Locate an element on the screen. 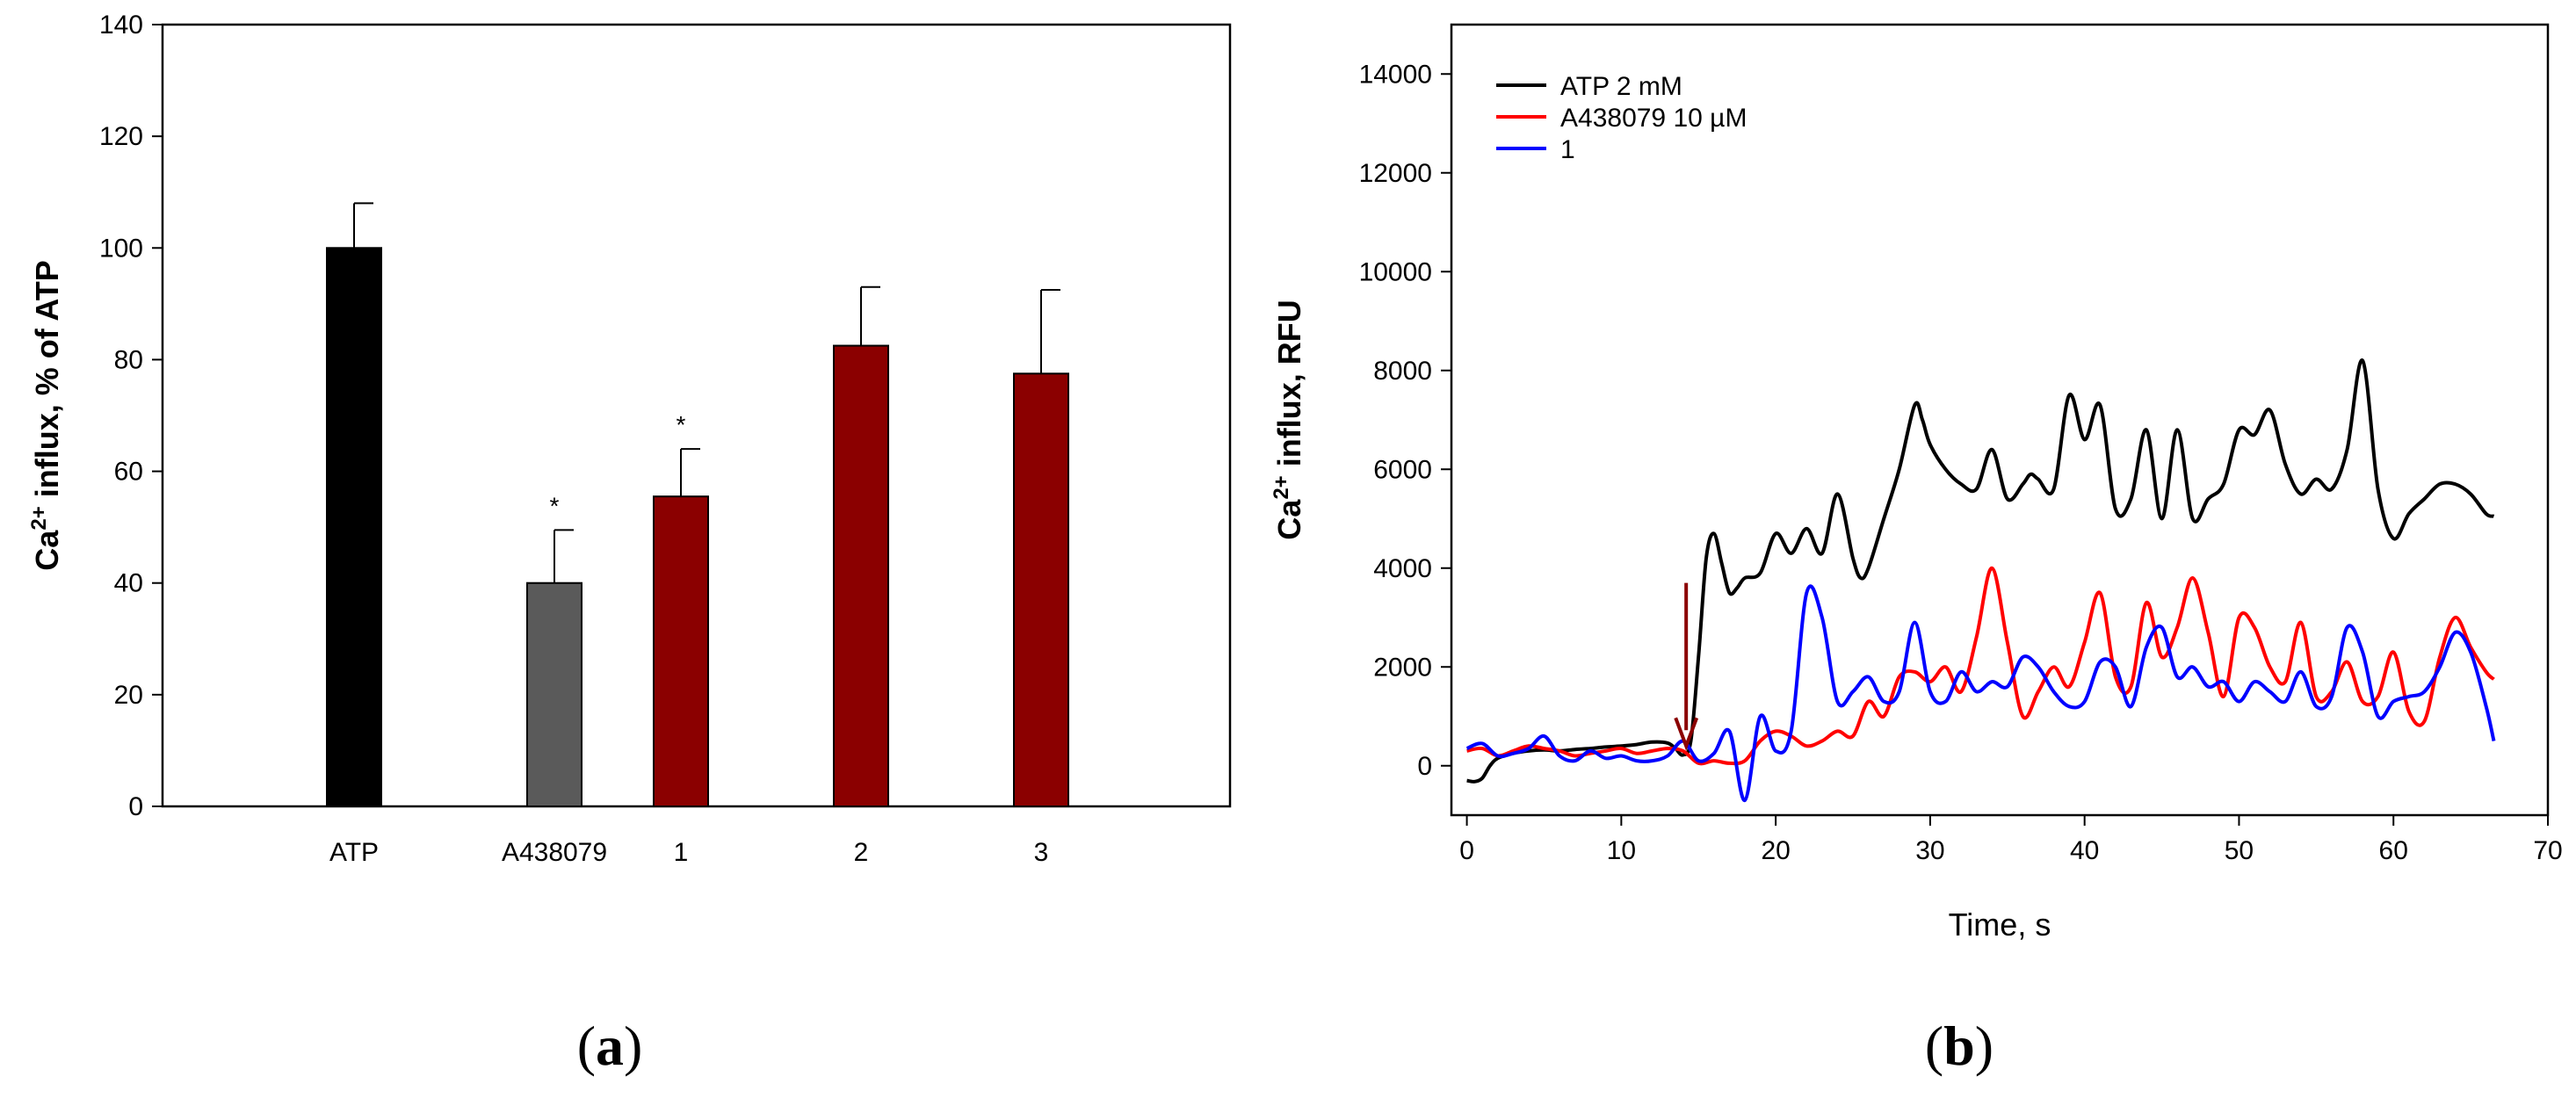 The height and width of the screenshot is (1098, 2576). x-tick-label-0: ATP is located at coordinates (354, 852).